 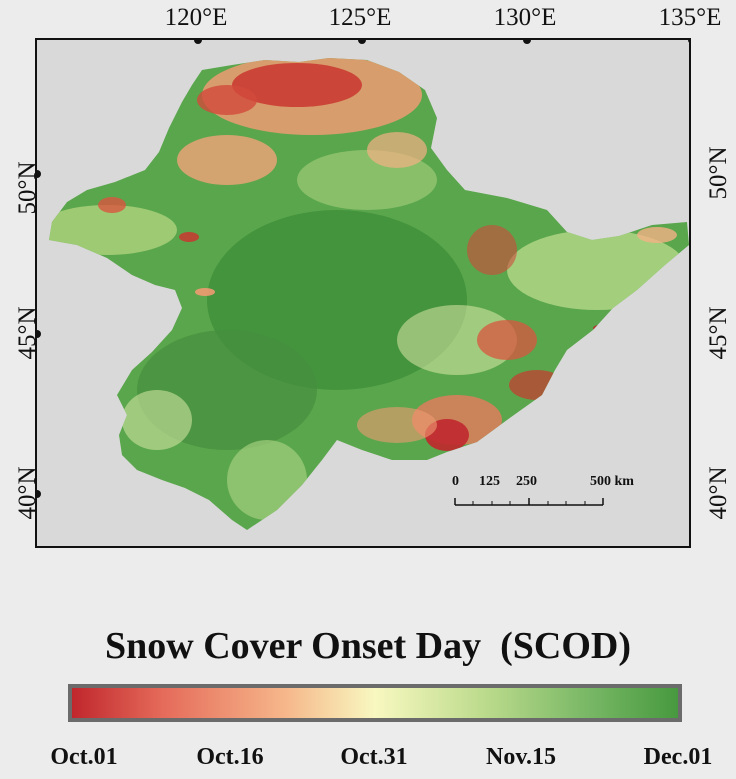 What do you see at coordinates (521, 757) in the screenshot?
I see `colorbar-label-nov15: Nov.15` at bounding box center [521, 757].